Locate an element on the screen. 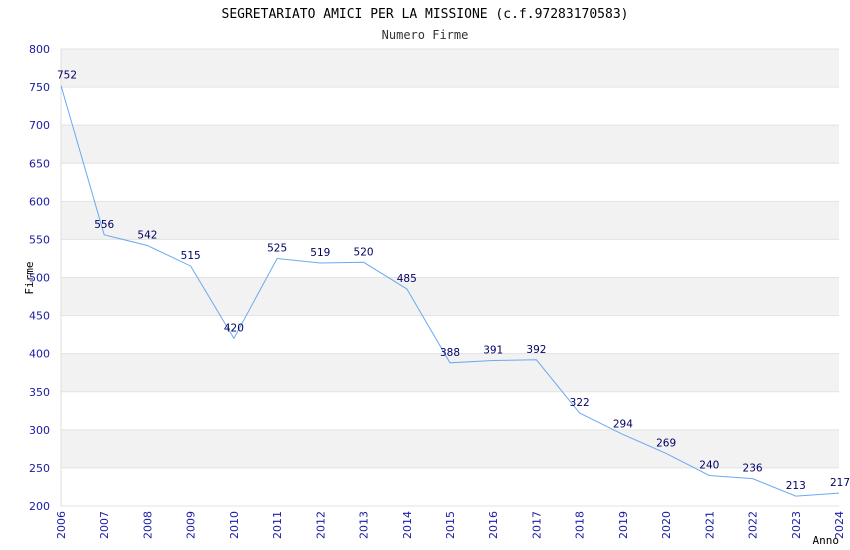  data-label: 515 is located at coordinates (191, 256).